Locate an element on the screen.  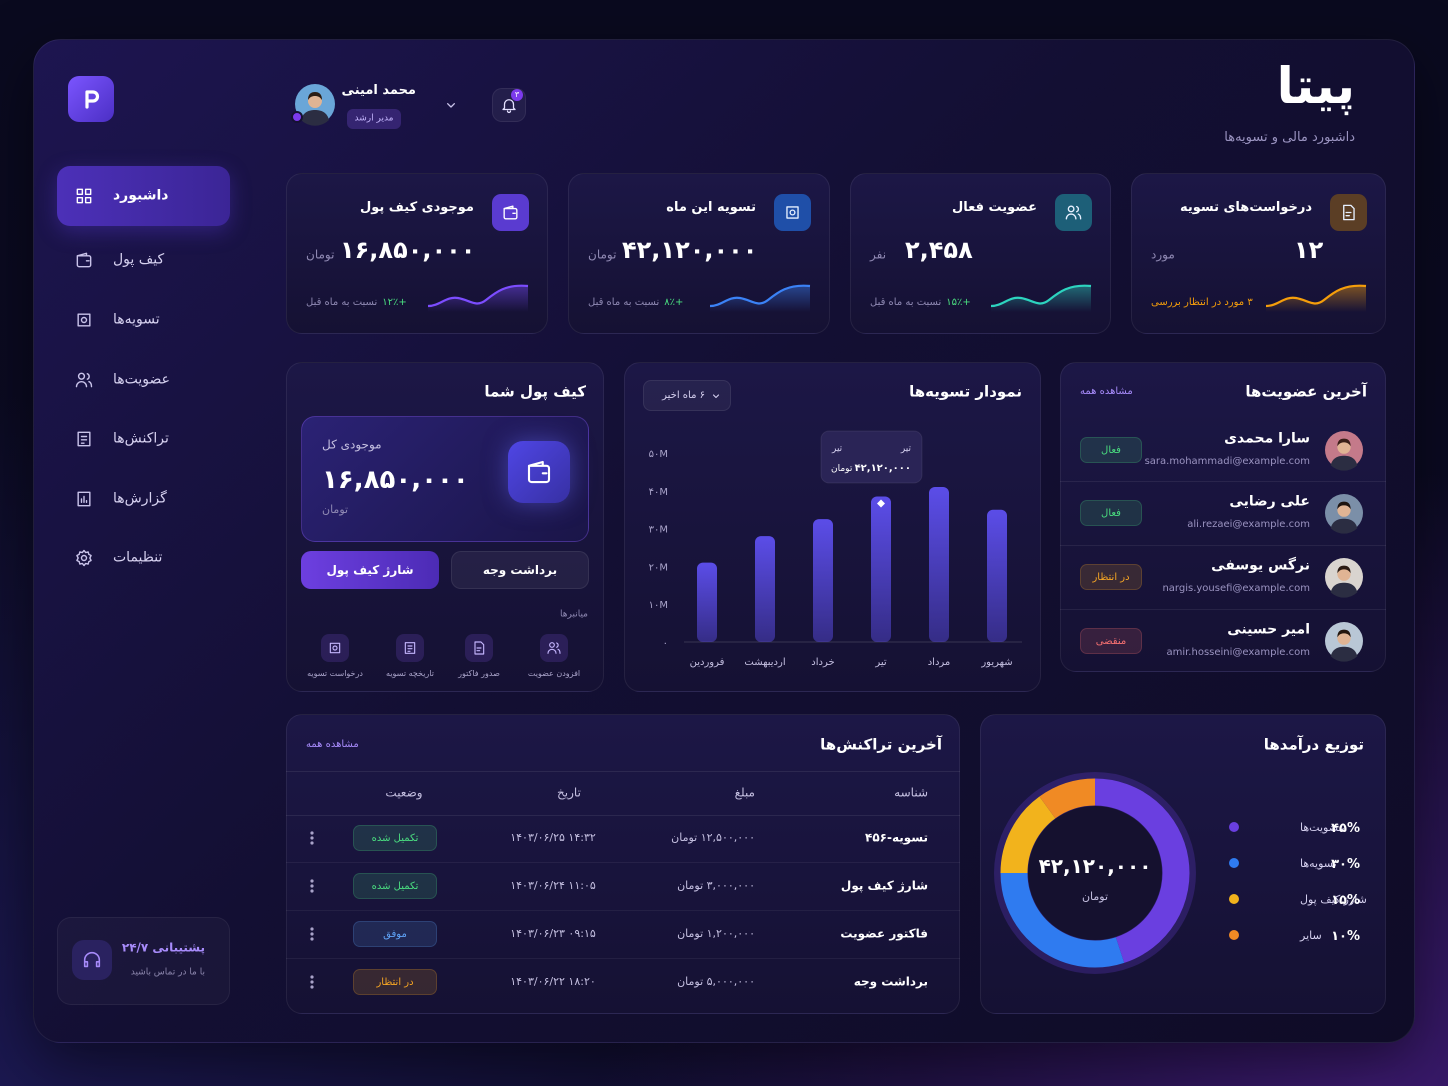
y-tick-label: ۴۰M is located at coordinates (658, 492).